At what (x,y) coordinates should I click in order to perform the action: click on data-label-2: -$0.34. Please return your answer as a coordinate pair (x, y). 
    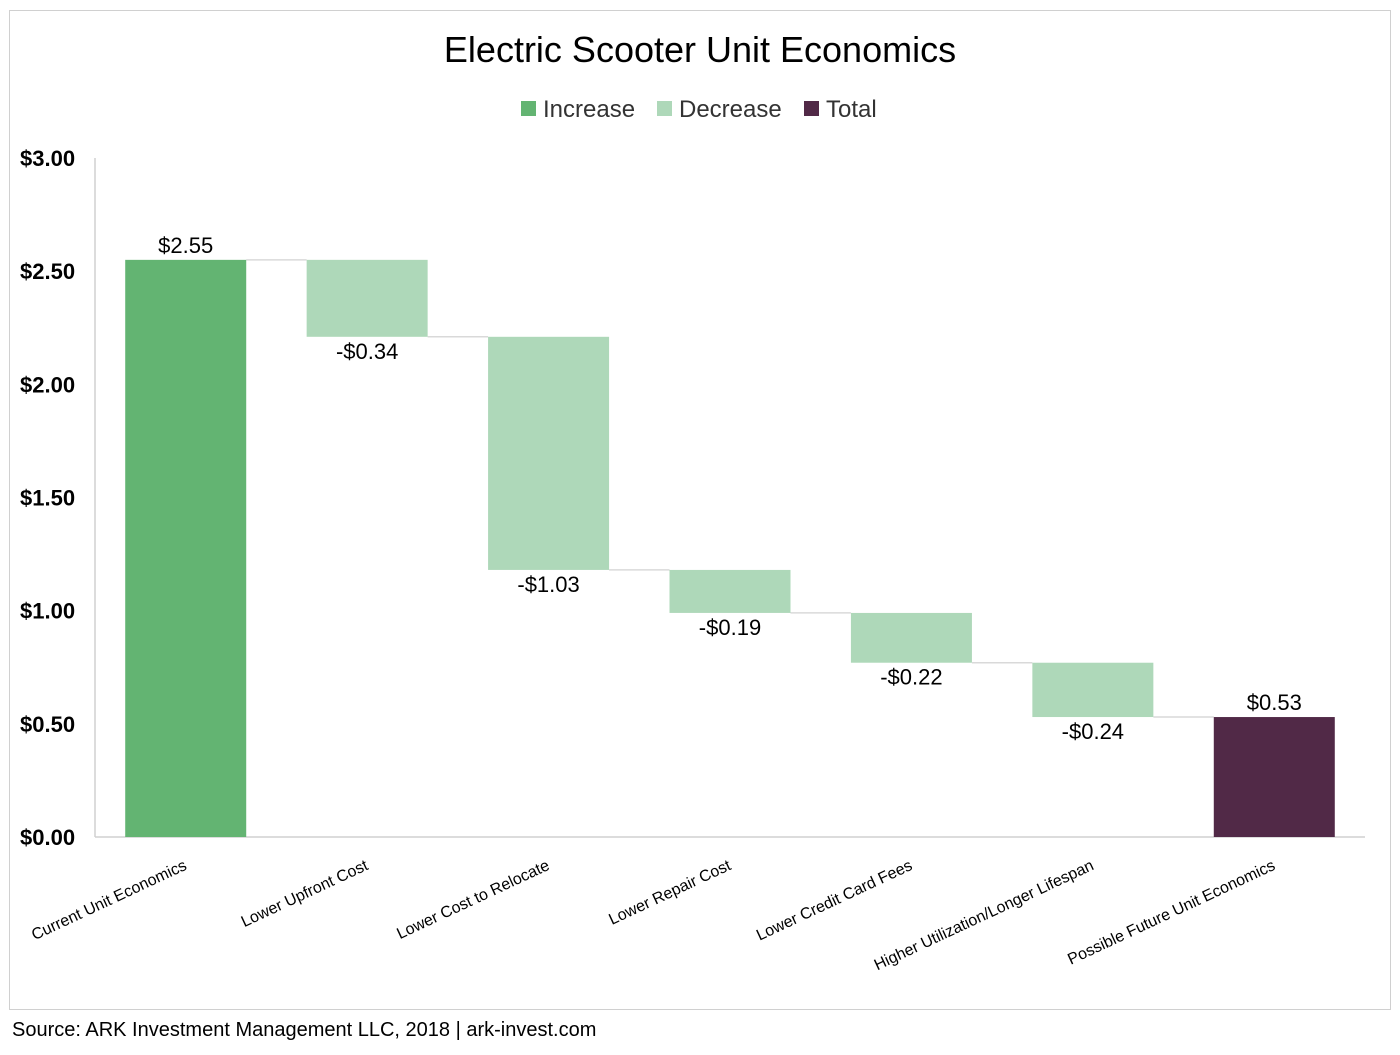
    Looking at the image, I should click on (367, 351).